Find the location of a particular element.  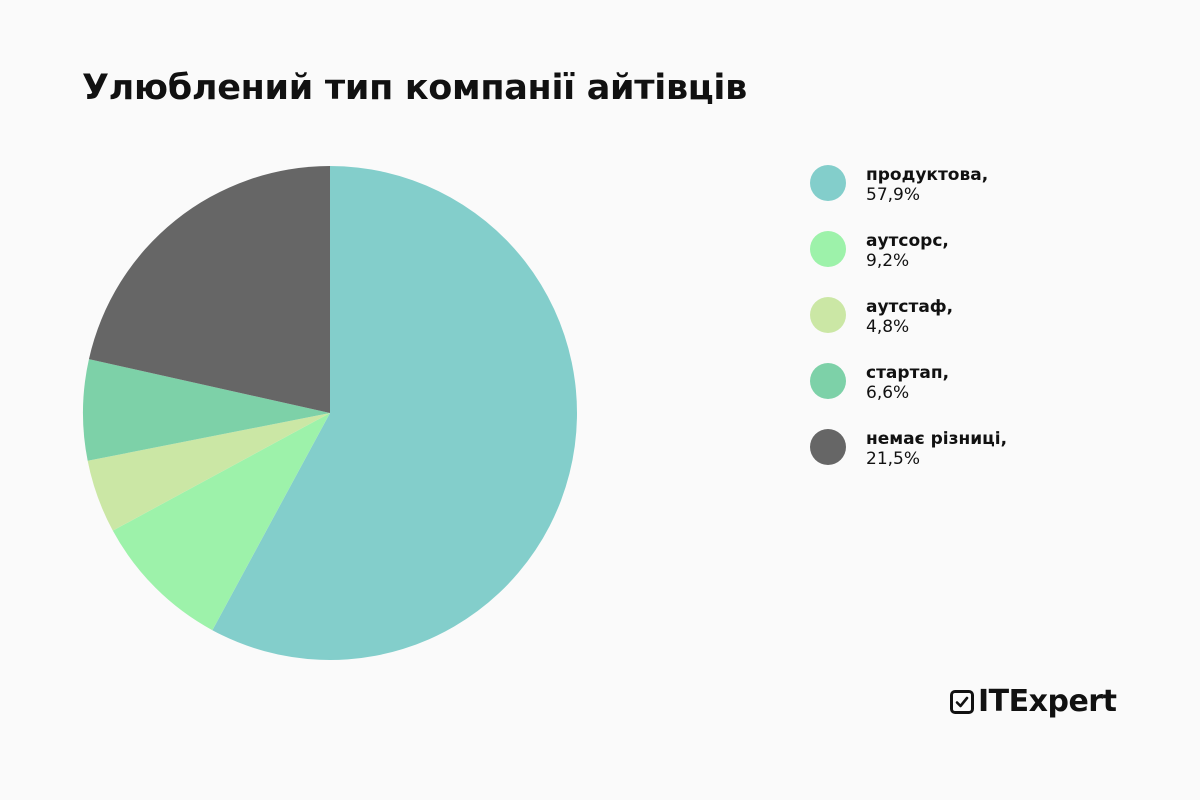

legend-value: 9,2% is located at coordinates (888, 261).